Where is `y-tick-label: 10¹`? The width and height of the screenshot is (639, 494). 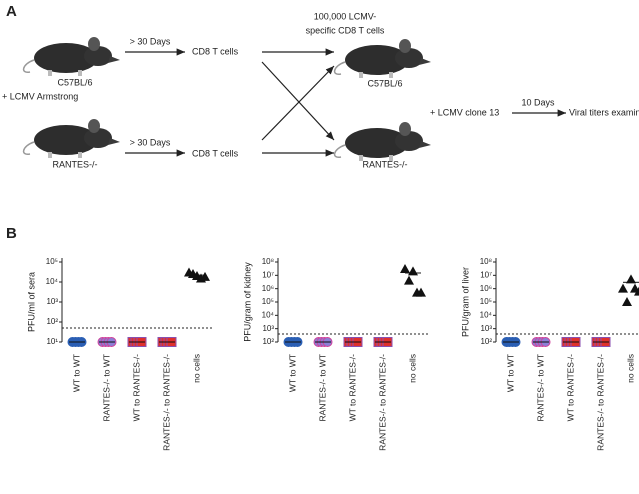 y-tick-label: 10¹ is located at coordinates (52, 341).